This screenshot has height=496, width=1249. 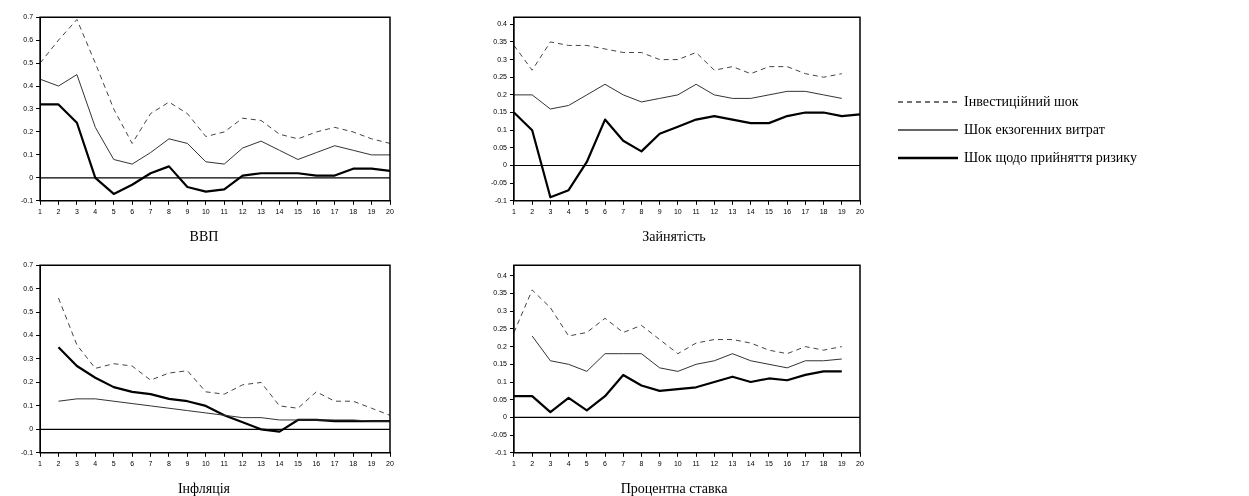 I want to click on text: Процентна ставка, so click(x=674, y=488).